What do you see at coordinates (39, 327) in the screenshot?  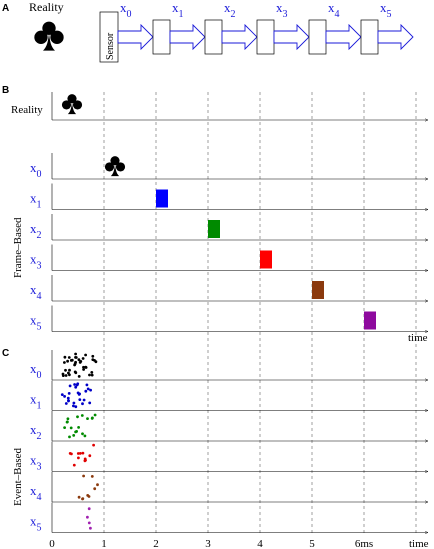 I see `frame-row-label-5-subscript: 5` at bounding box center [39, 327].